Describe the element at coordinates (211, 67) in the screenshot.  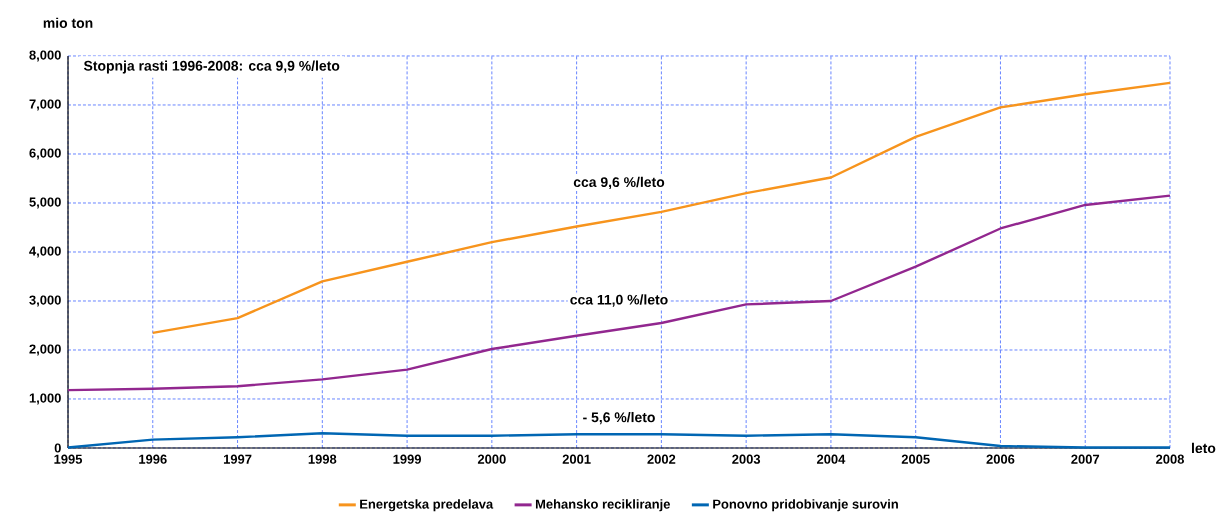
I see `chart-title: Stopnja rasti 1996-2008: cca 9,9 %/leto` at that location.